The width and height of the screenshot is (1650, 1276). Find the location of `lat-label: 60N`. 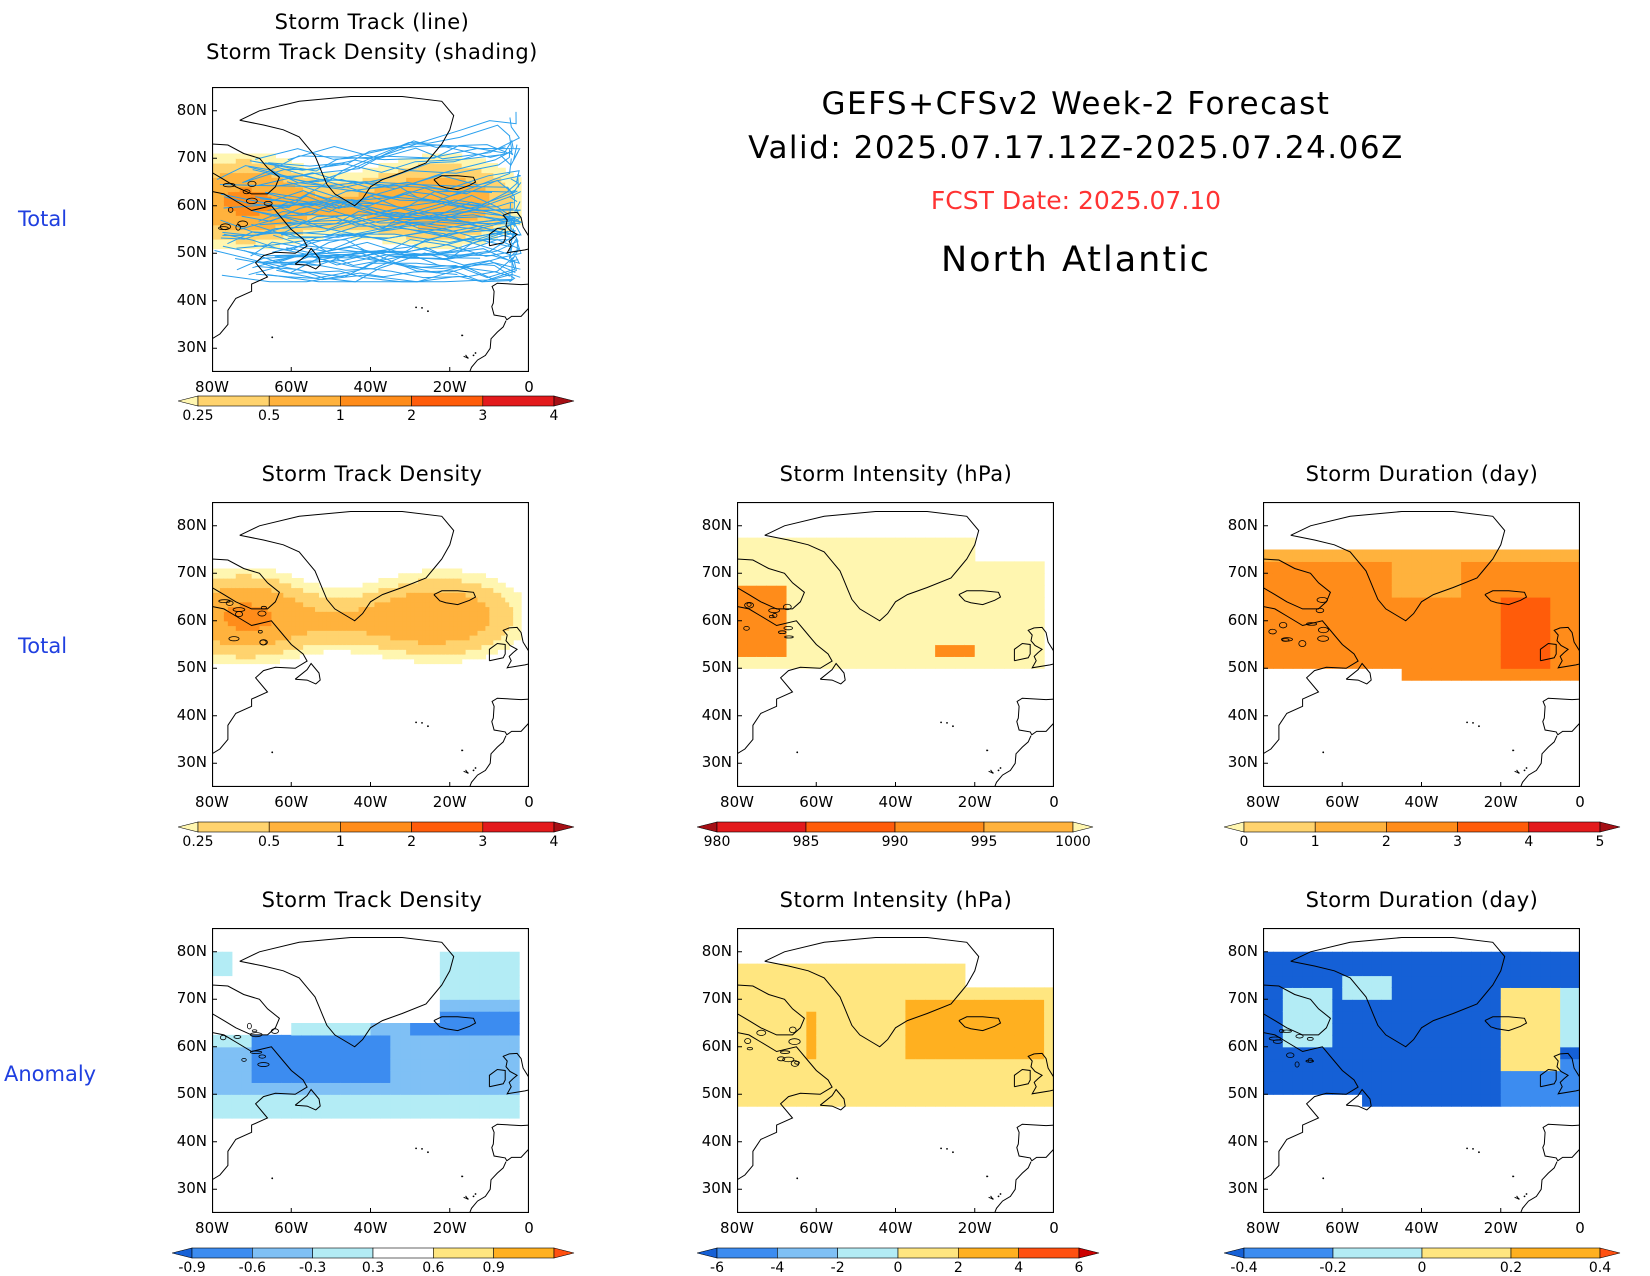

lat-label: 60N is located at coordinates (191, 619).